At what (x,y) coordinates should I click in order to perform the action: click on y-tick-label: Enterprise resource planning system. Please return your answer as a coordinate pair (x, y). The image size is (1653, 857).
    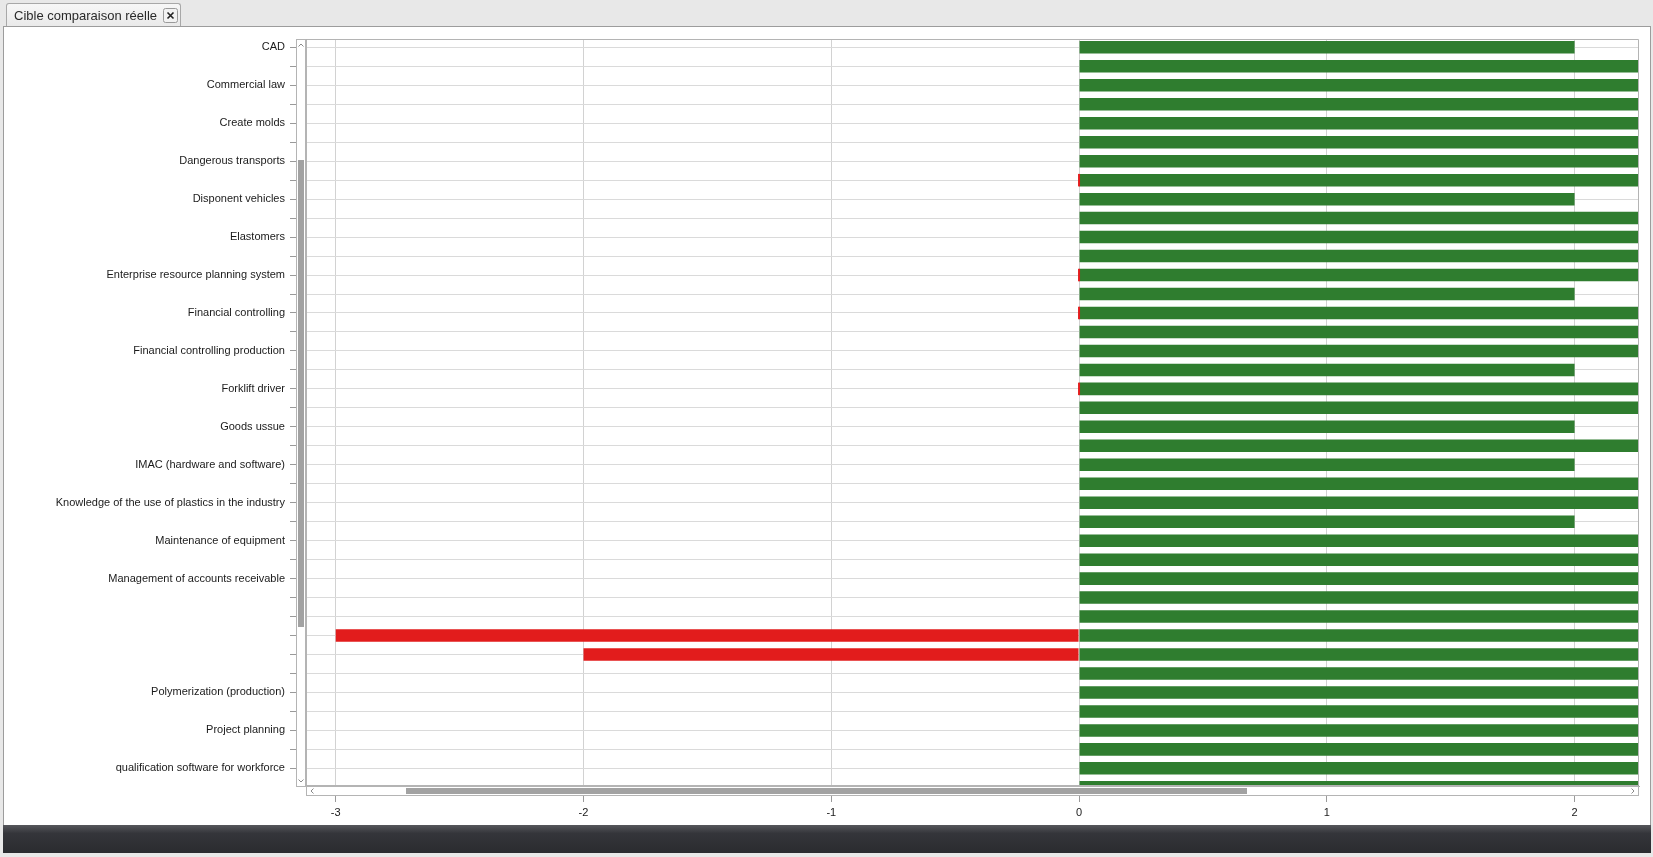
    Looking at the image, I should click on (195, 274).